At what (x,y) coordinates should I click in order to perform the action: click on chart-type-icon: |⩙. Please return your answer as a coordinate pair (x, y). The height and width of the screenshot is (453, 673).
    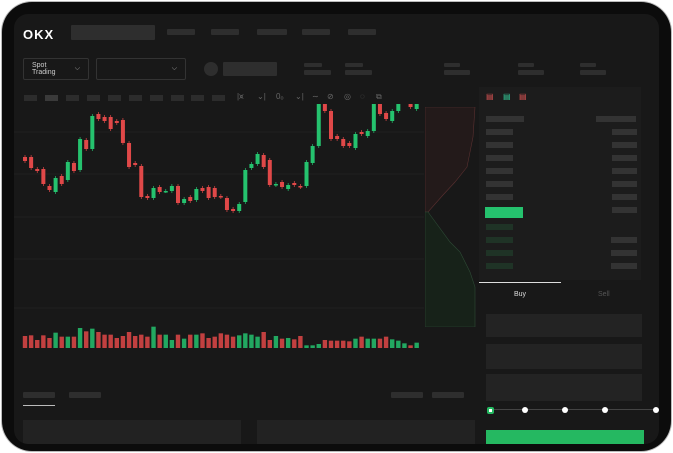
    Looking at the image, I should click on (240, 96).